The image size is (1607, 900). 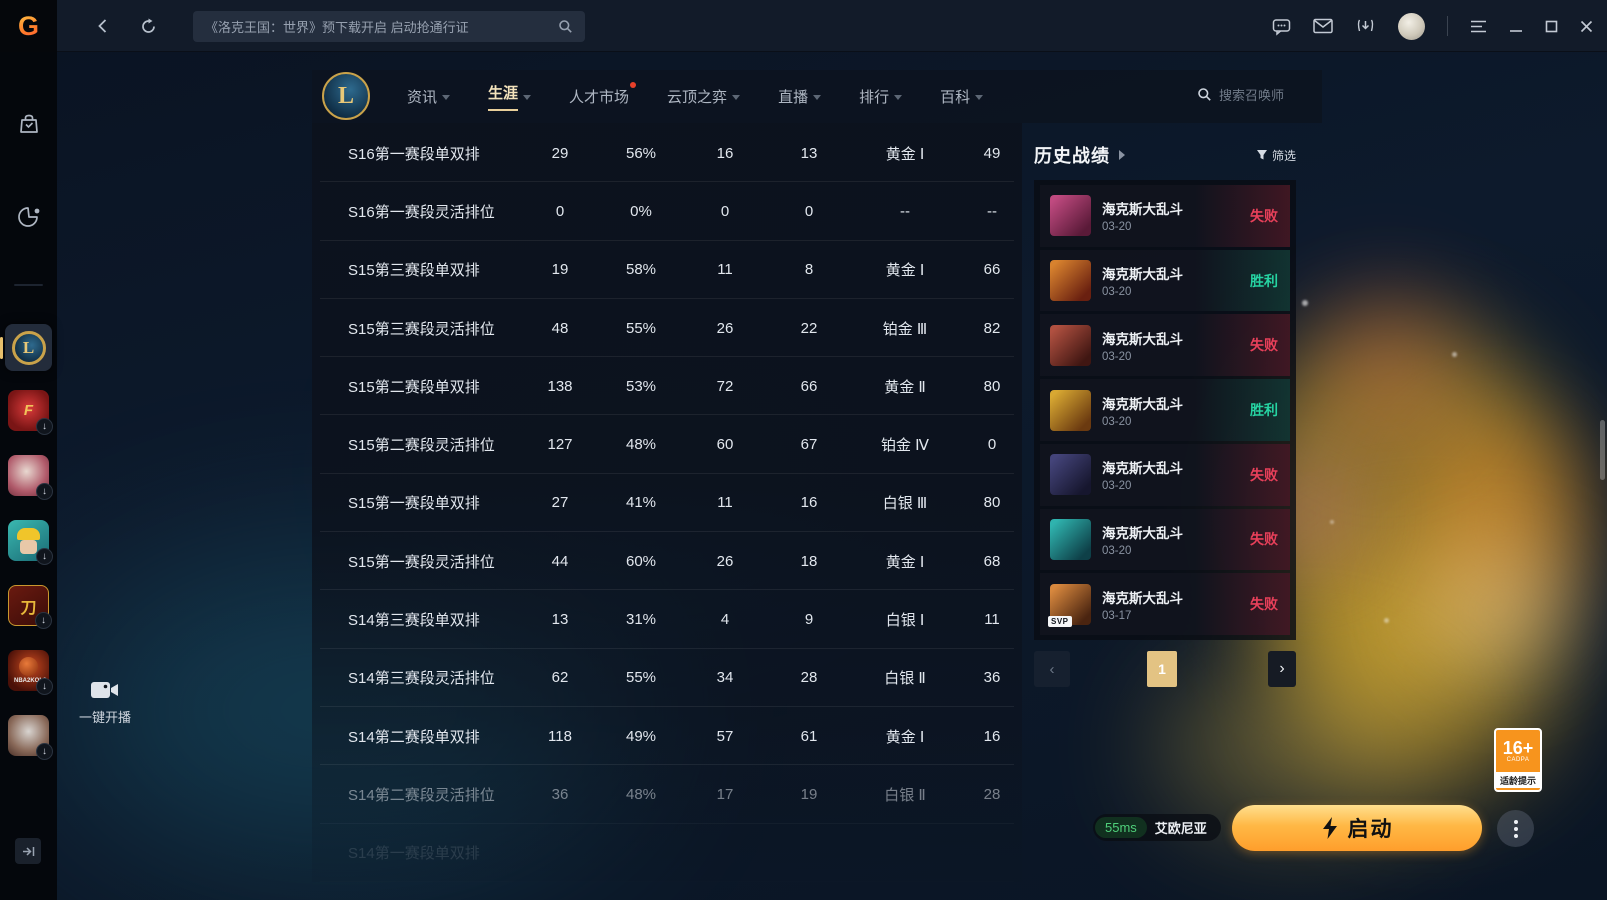 What do you see at coordinates (603, 94) in the screenshot?
I see `nav-item-talent-market: 人才市场` at bounding box center [603, 94].